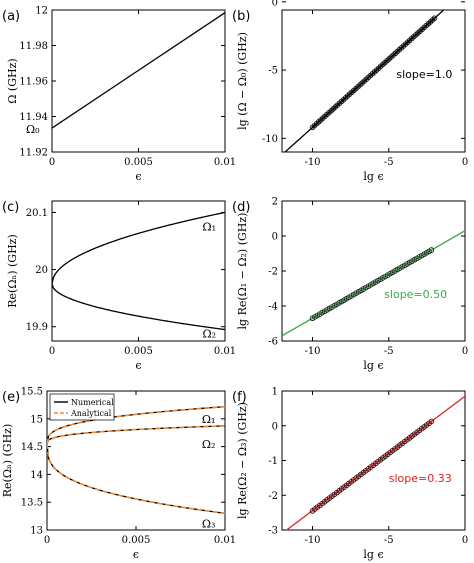 Image resolution: width=474 pixels, height=563 pixels. What do you see at coordinates (275, 202) in the screenshot?
I see `y-tick-label: 2` at bounding box center [275, 202].